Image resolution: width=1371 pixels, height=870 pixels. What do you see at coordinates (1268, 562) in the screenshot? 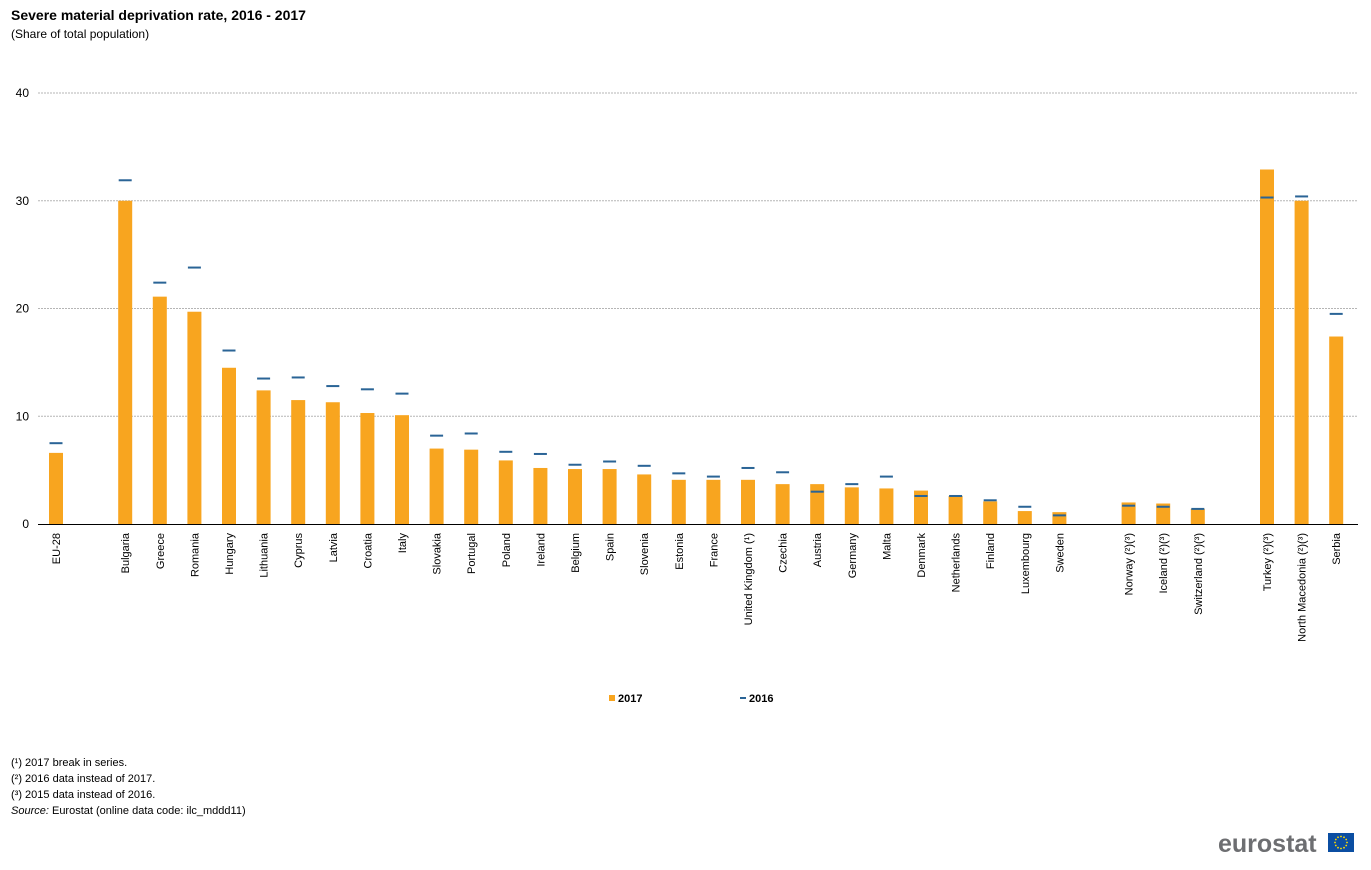
I see `category-label: Turkey (²)(³)` at bounding box center [1268, 562].